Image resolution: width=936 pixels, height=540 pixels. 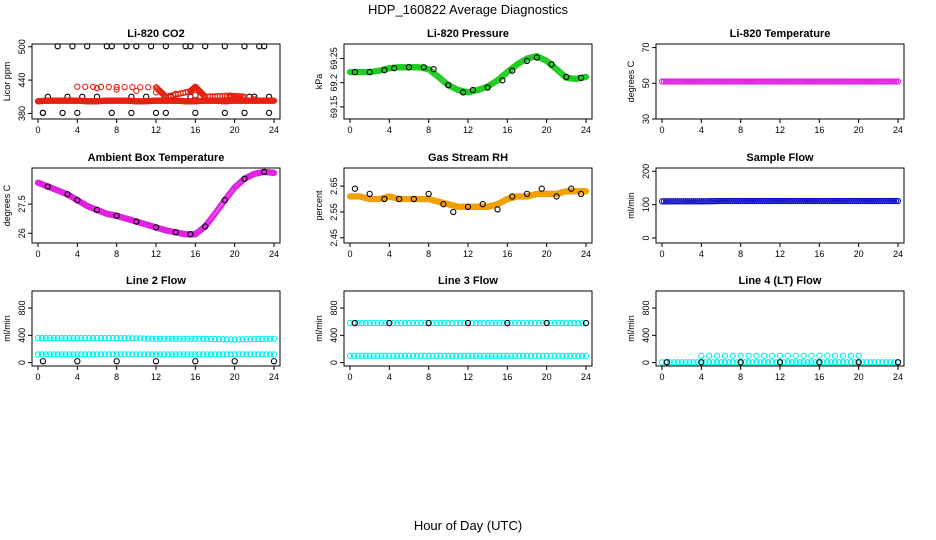 What do you see at coordinates (646, 204) in the screenshot?
I see `y-tick-label: 100` at bounding box center [646, 204].